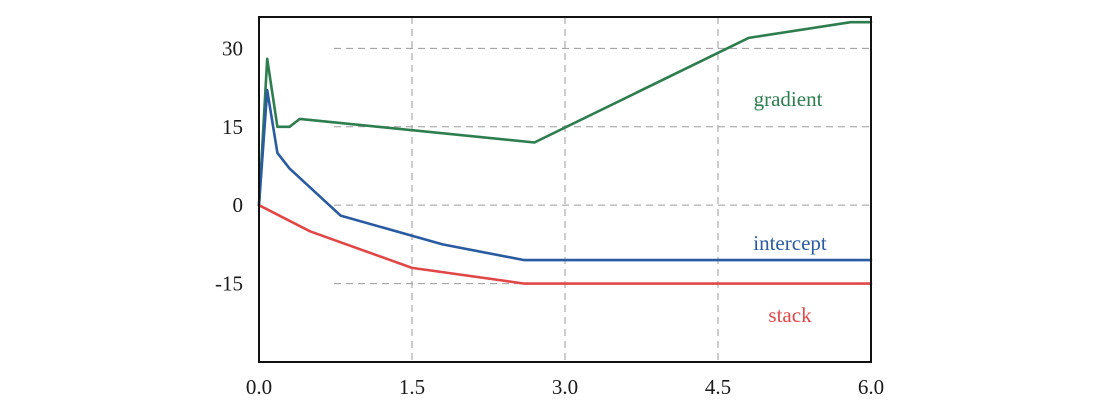  What do you see at coordinates (259, 387) in the screenshot?
I see `x-tick-label: 0.0` at bounding box center [259, 387].